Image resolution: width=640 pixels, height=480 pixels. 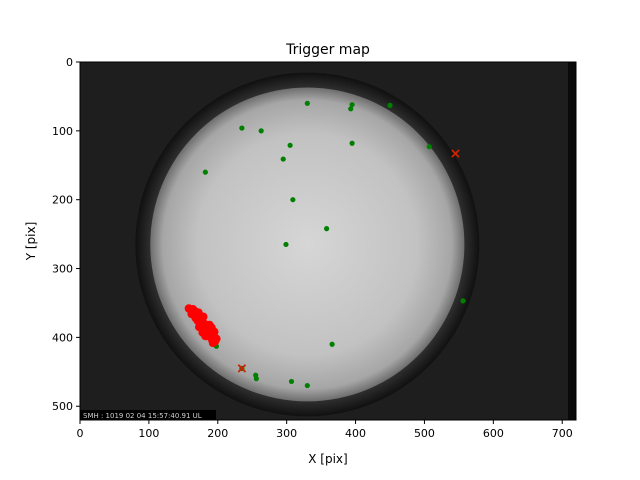 What do you see at coordinates (424, 433) in the screenshot?
I see `x-tick-label: 500` at bounding box center [424, 433].